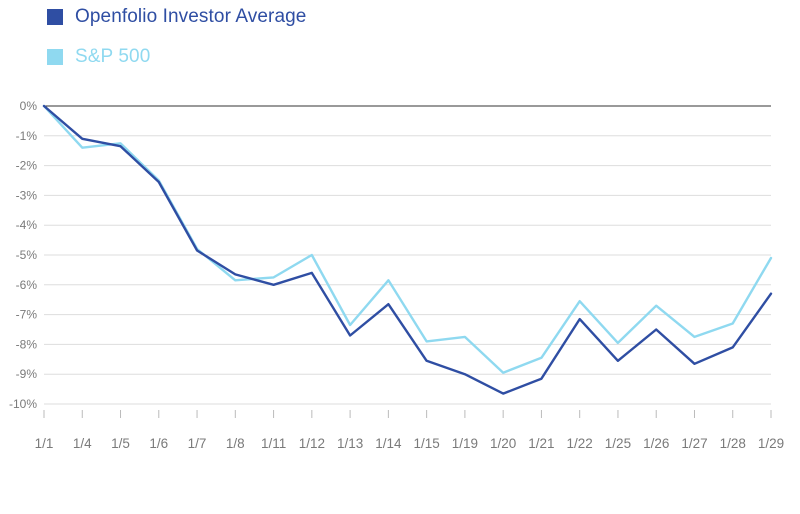 The image size is (800, 514). Describe the element at coordinates (191, 16) in the screenshot. I see `legend-label-openfolio: Openfolio Investor Average` at that location.